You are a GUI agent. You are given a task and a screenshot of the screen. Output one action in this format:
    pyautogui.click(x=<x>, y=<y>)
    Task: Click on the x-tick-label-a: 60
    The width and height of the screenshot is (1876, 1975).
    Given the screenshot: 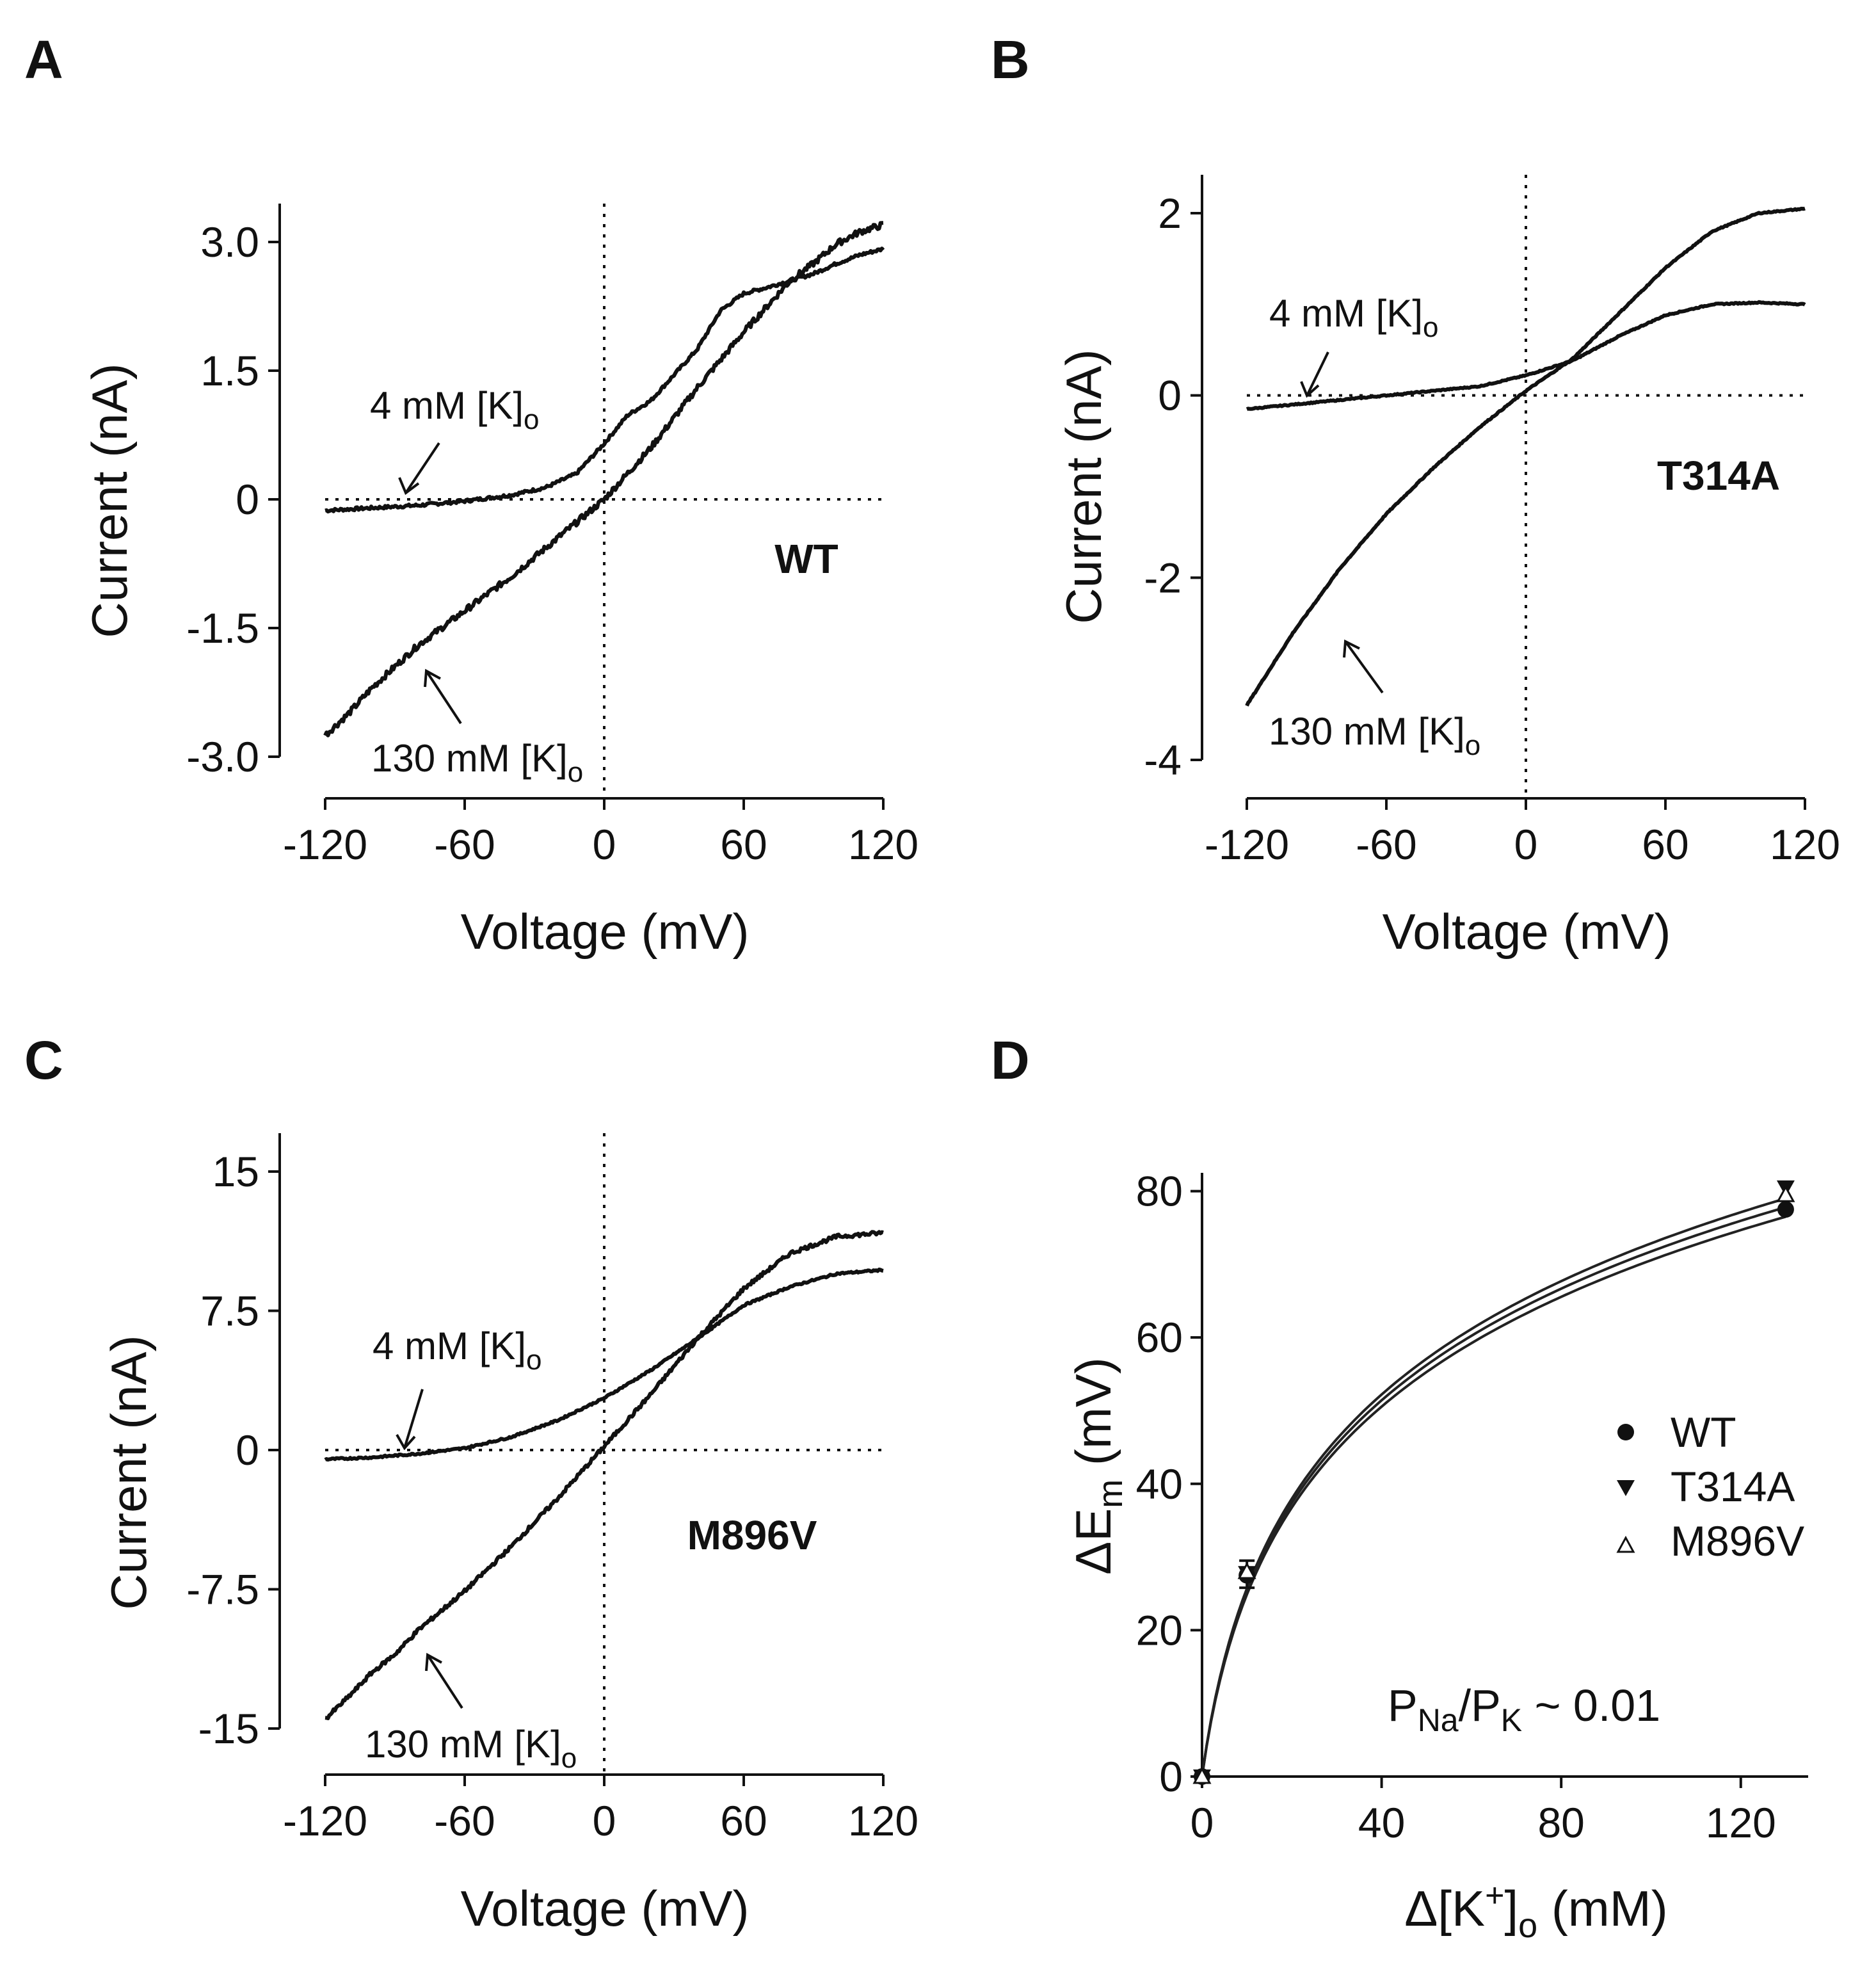 What is the action you would take?
    pyautogui.click(x=743, y=845)
    